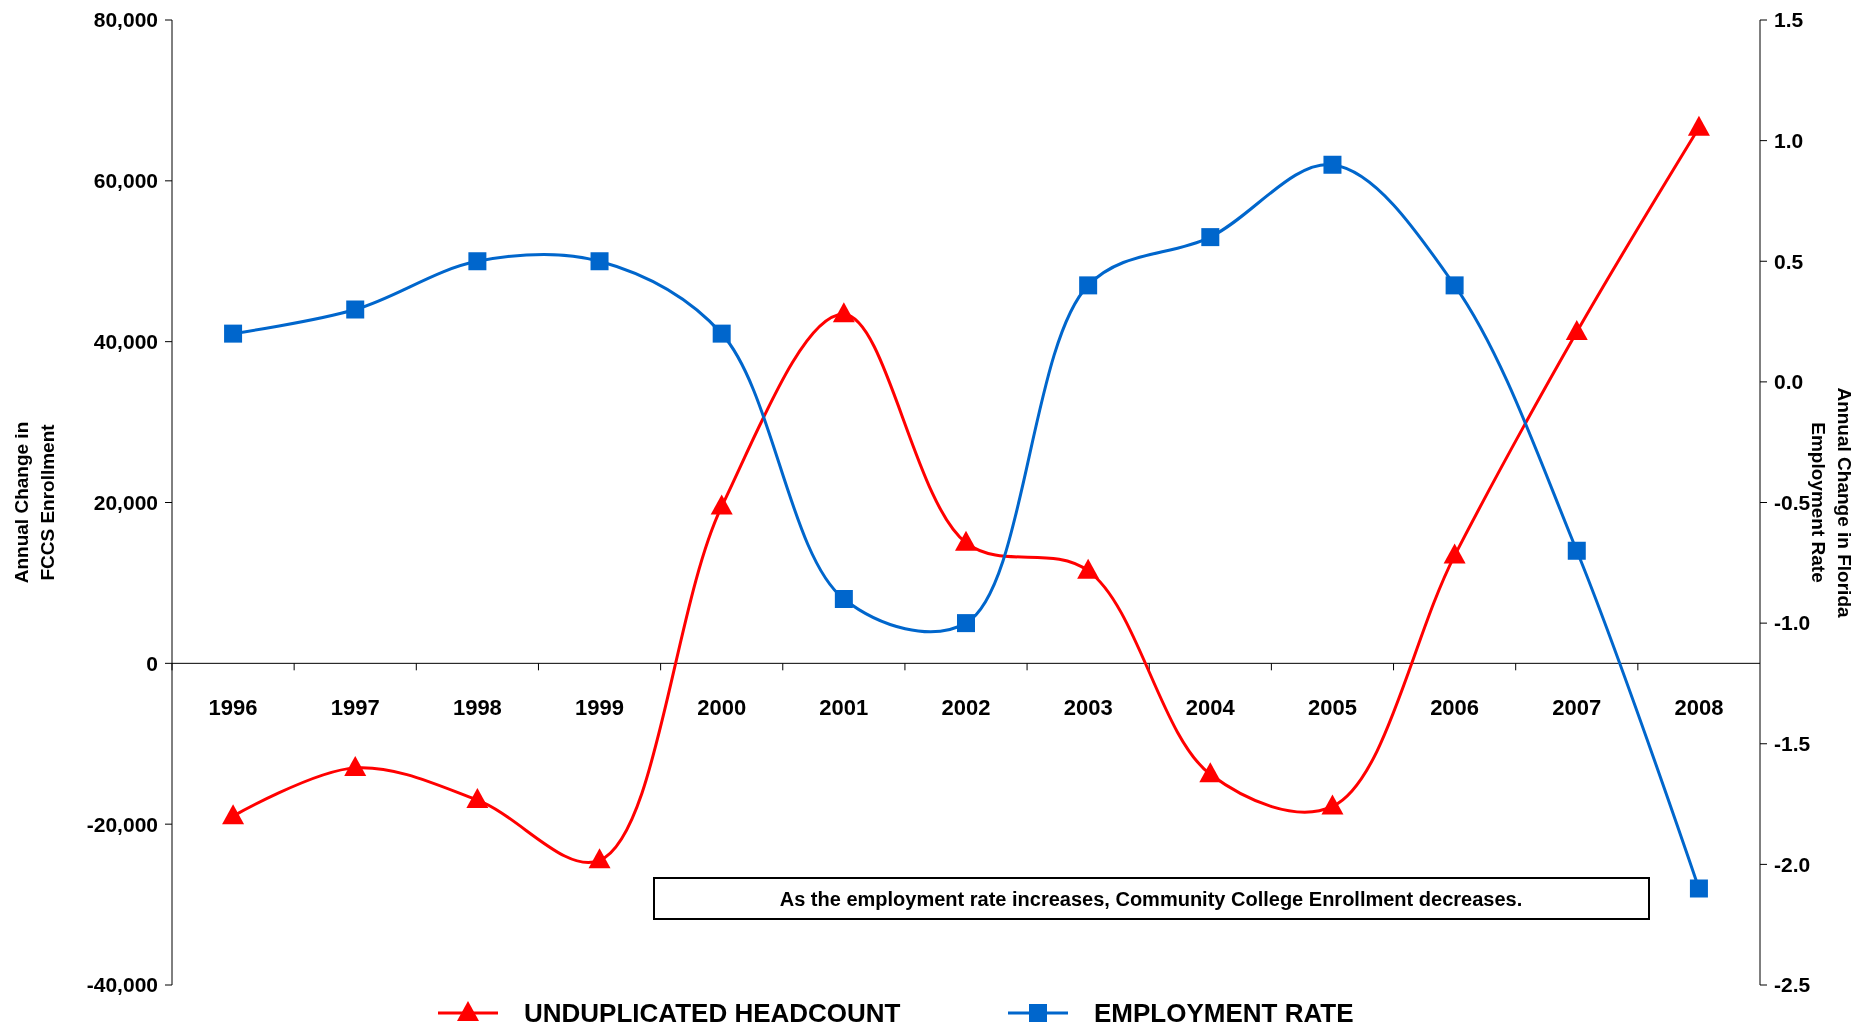 Image resolution: width=1873 pixels, height=1030 pixels. I want to click on legend-label: EMPLOYMENT RATE, so click(1224, 1013).